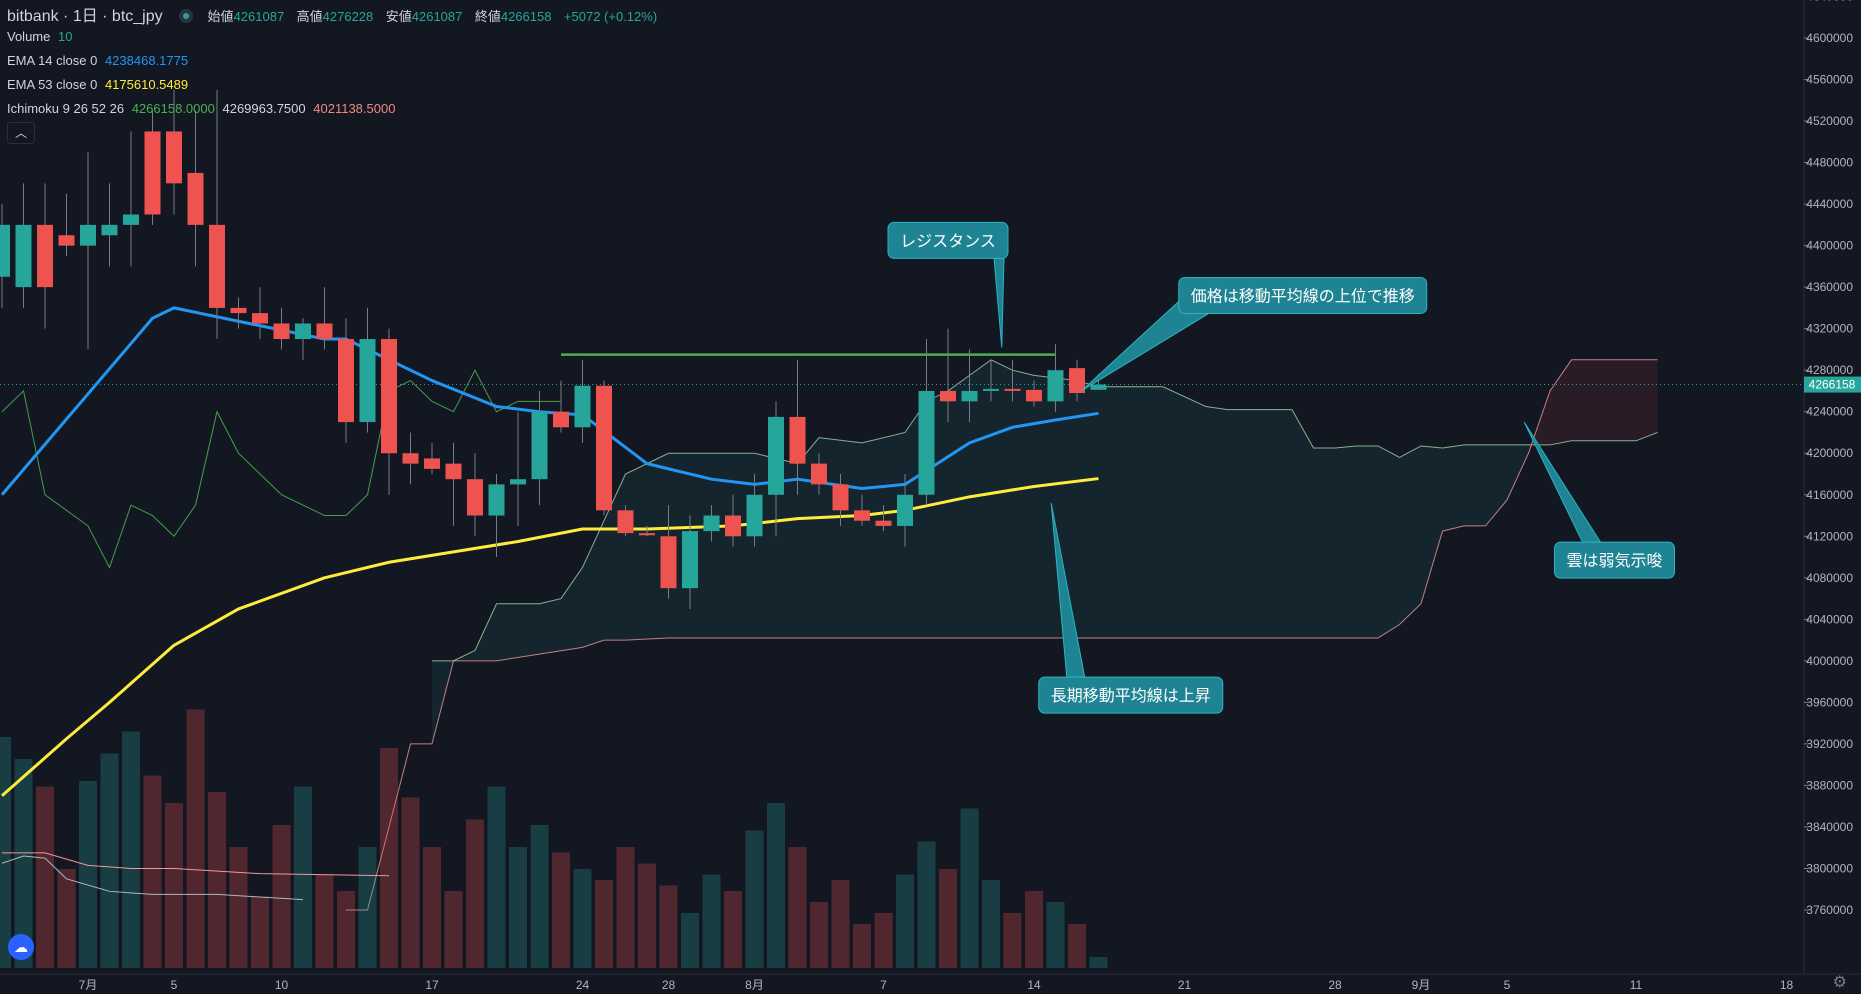  I want to click on y-tick-label: 4480000, so click(1829, 163).